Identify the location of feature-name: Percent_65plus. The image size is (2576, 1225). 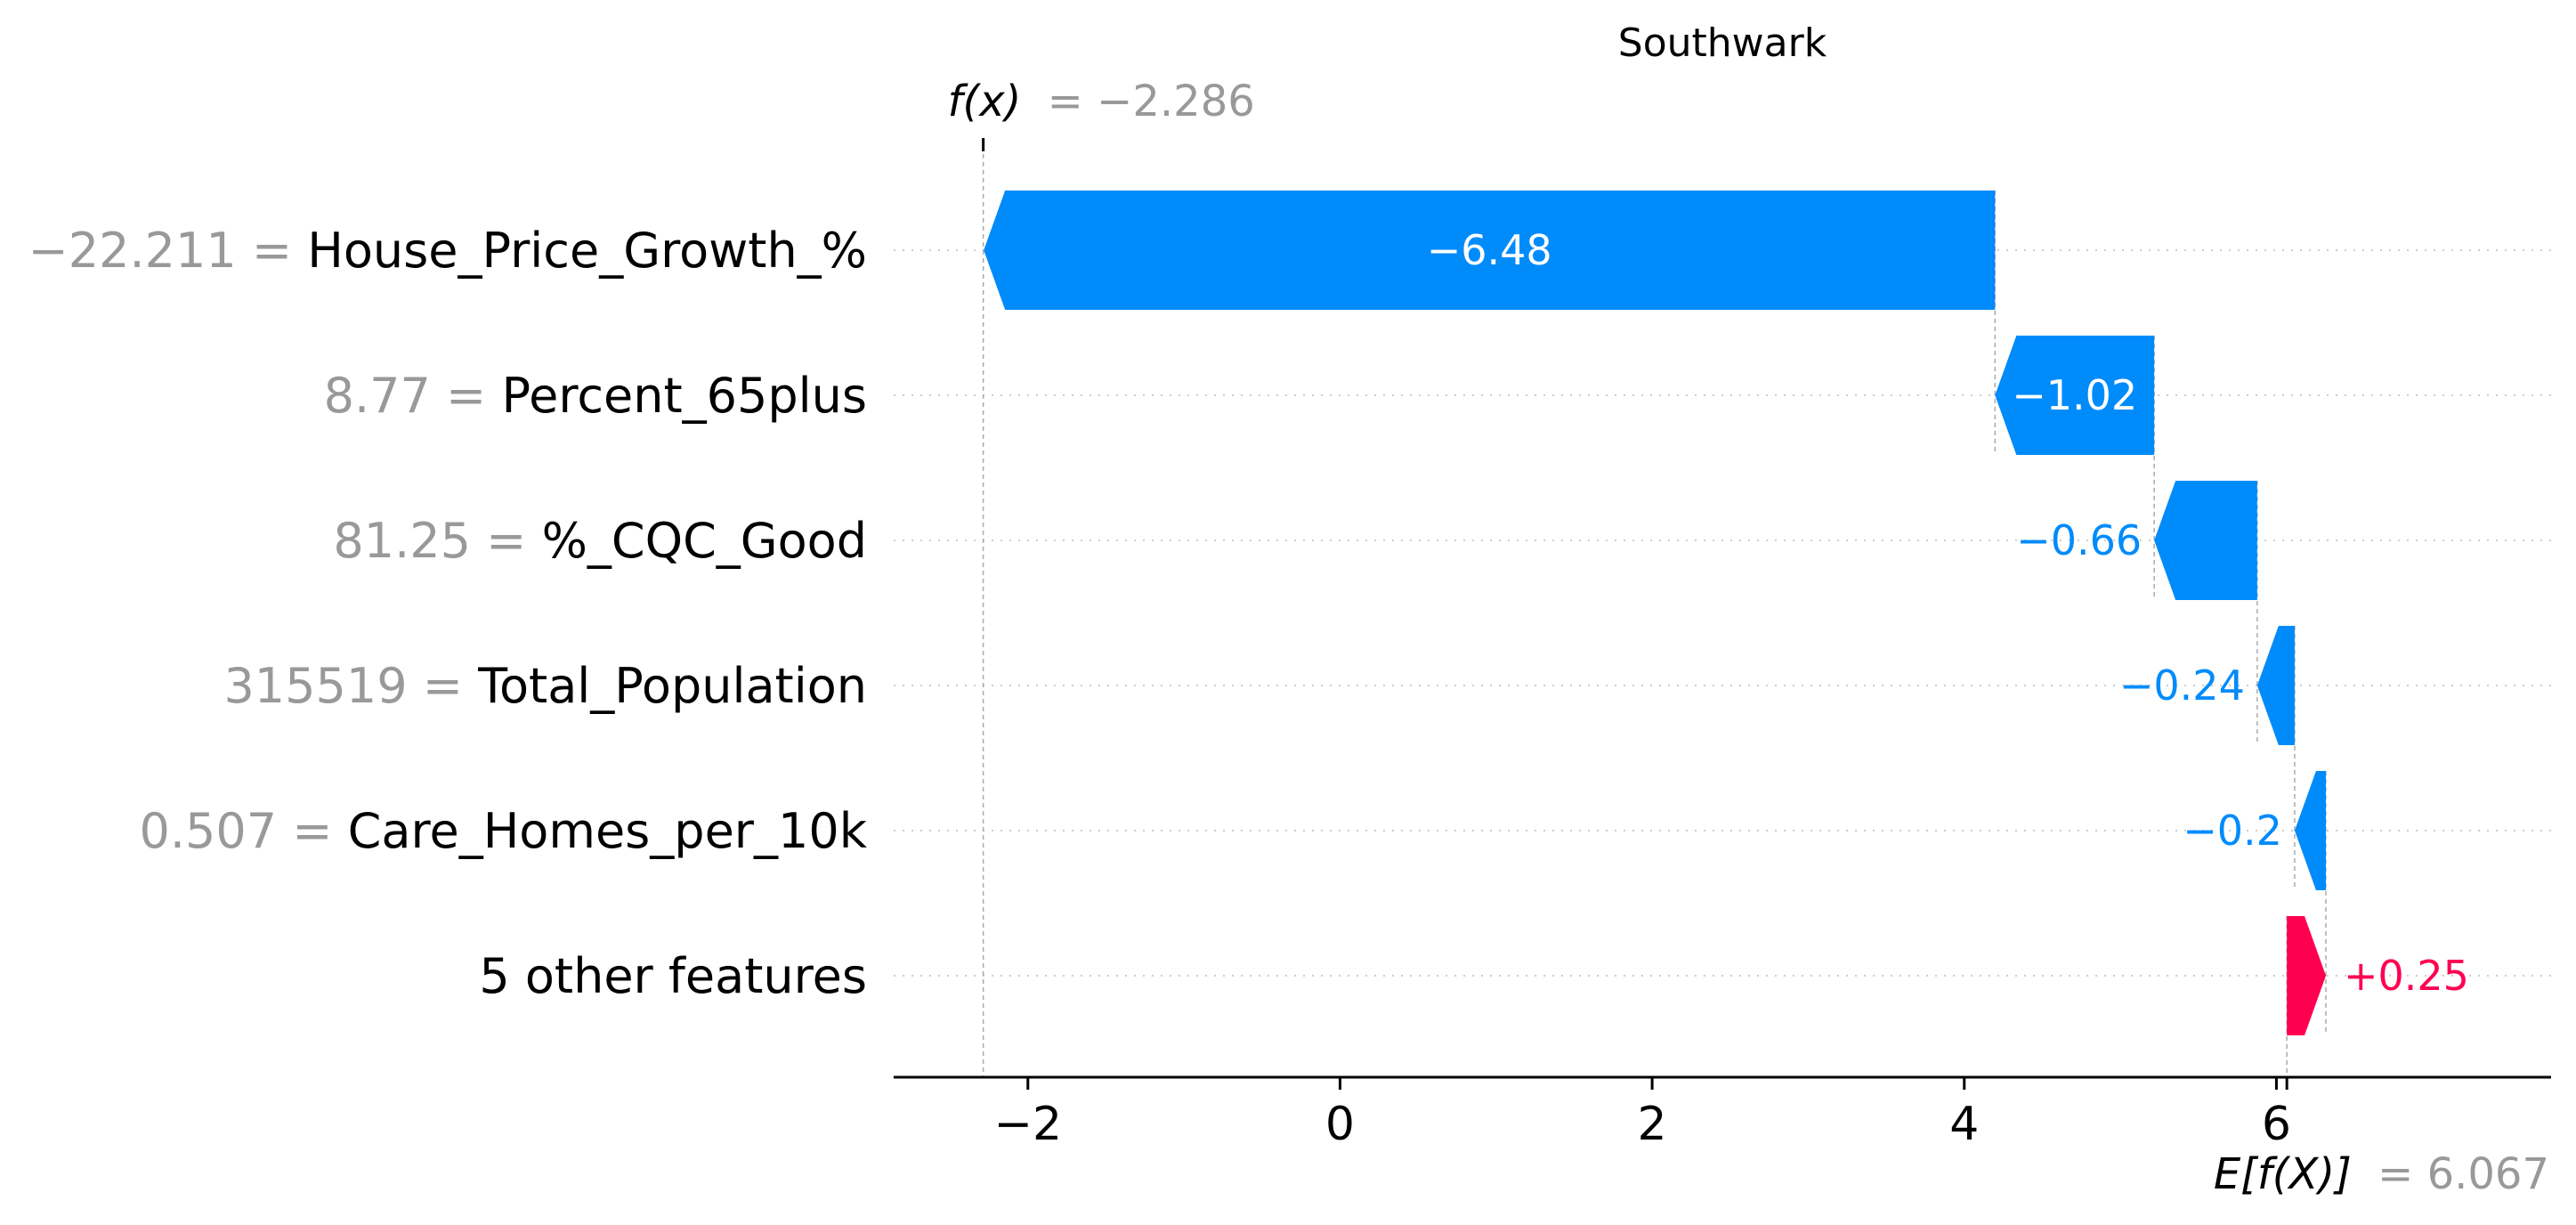
(684, 396).